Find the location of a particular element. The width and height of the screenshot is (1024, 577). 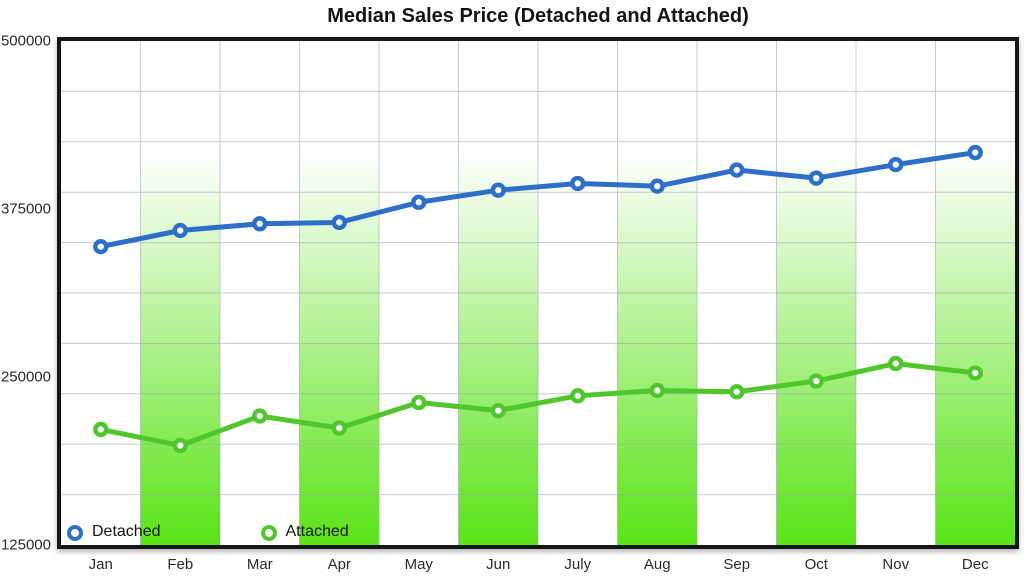

attached-point-apr is located at coordinates (339, 428).